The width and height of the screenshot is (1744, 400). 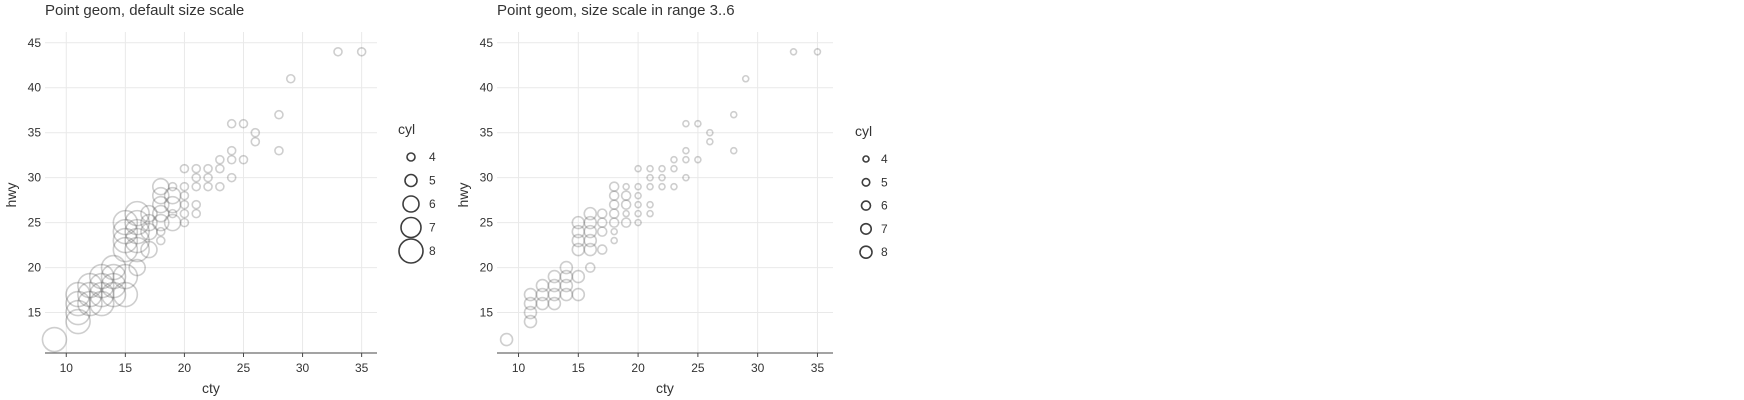 What do you see at coordinates (185, 368) in the screenshot?
I see `x-tick-label: 20` at bounding box center [185, 368].